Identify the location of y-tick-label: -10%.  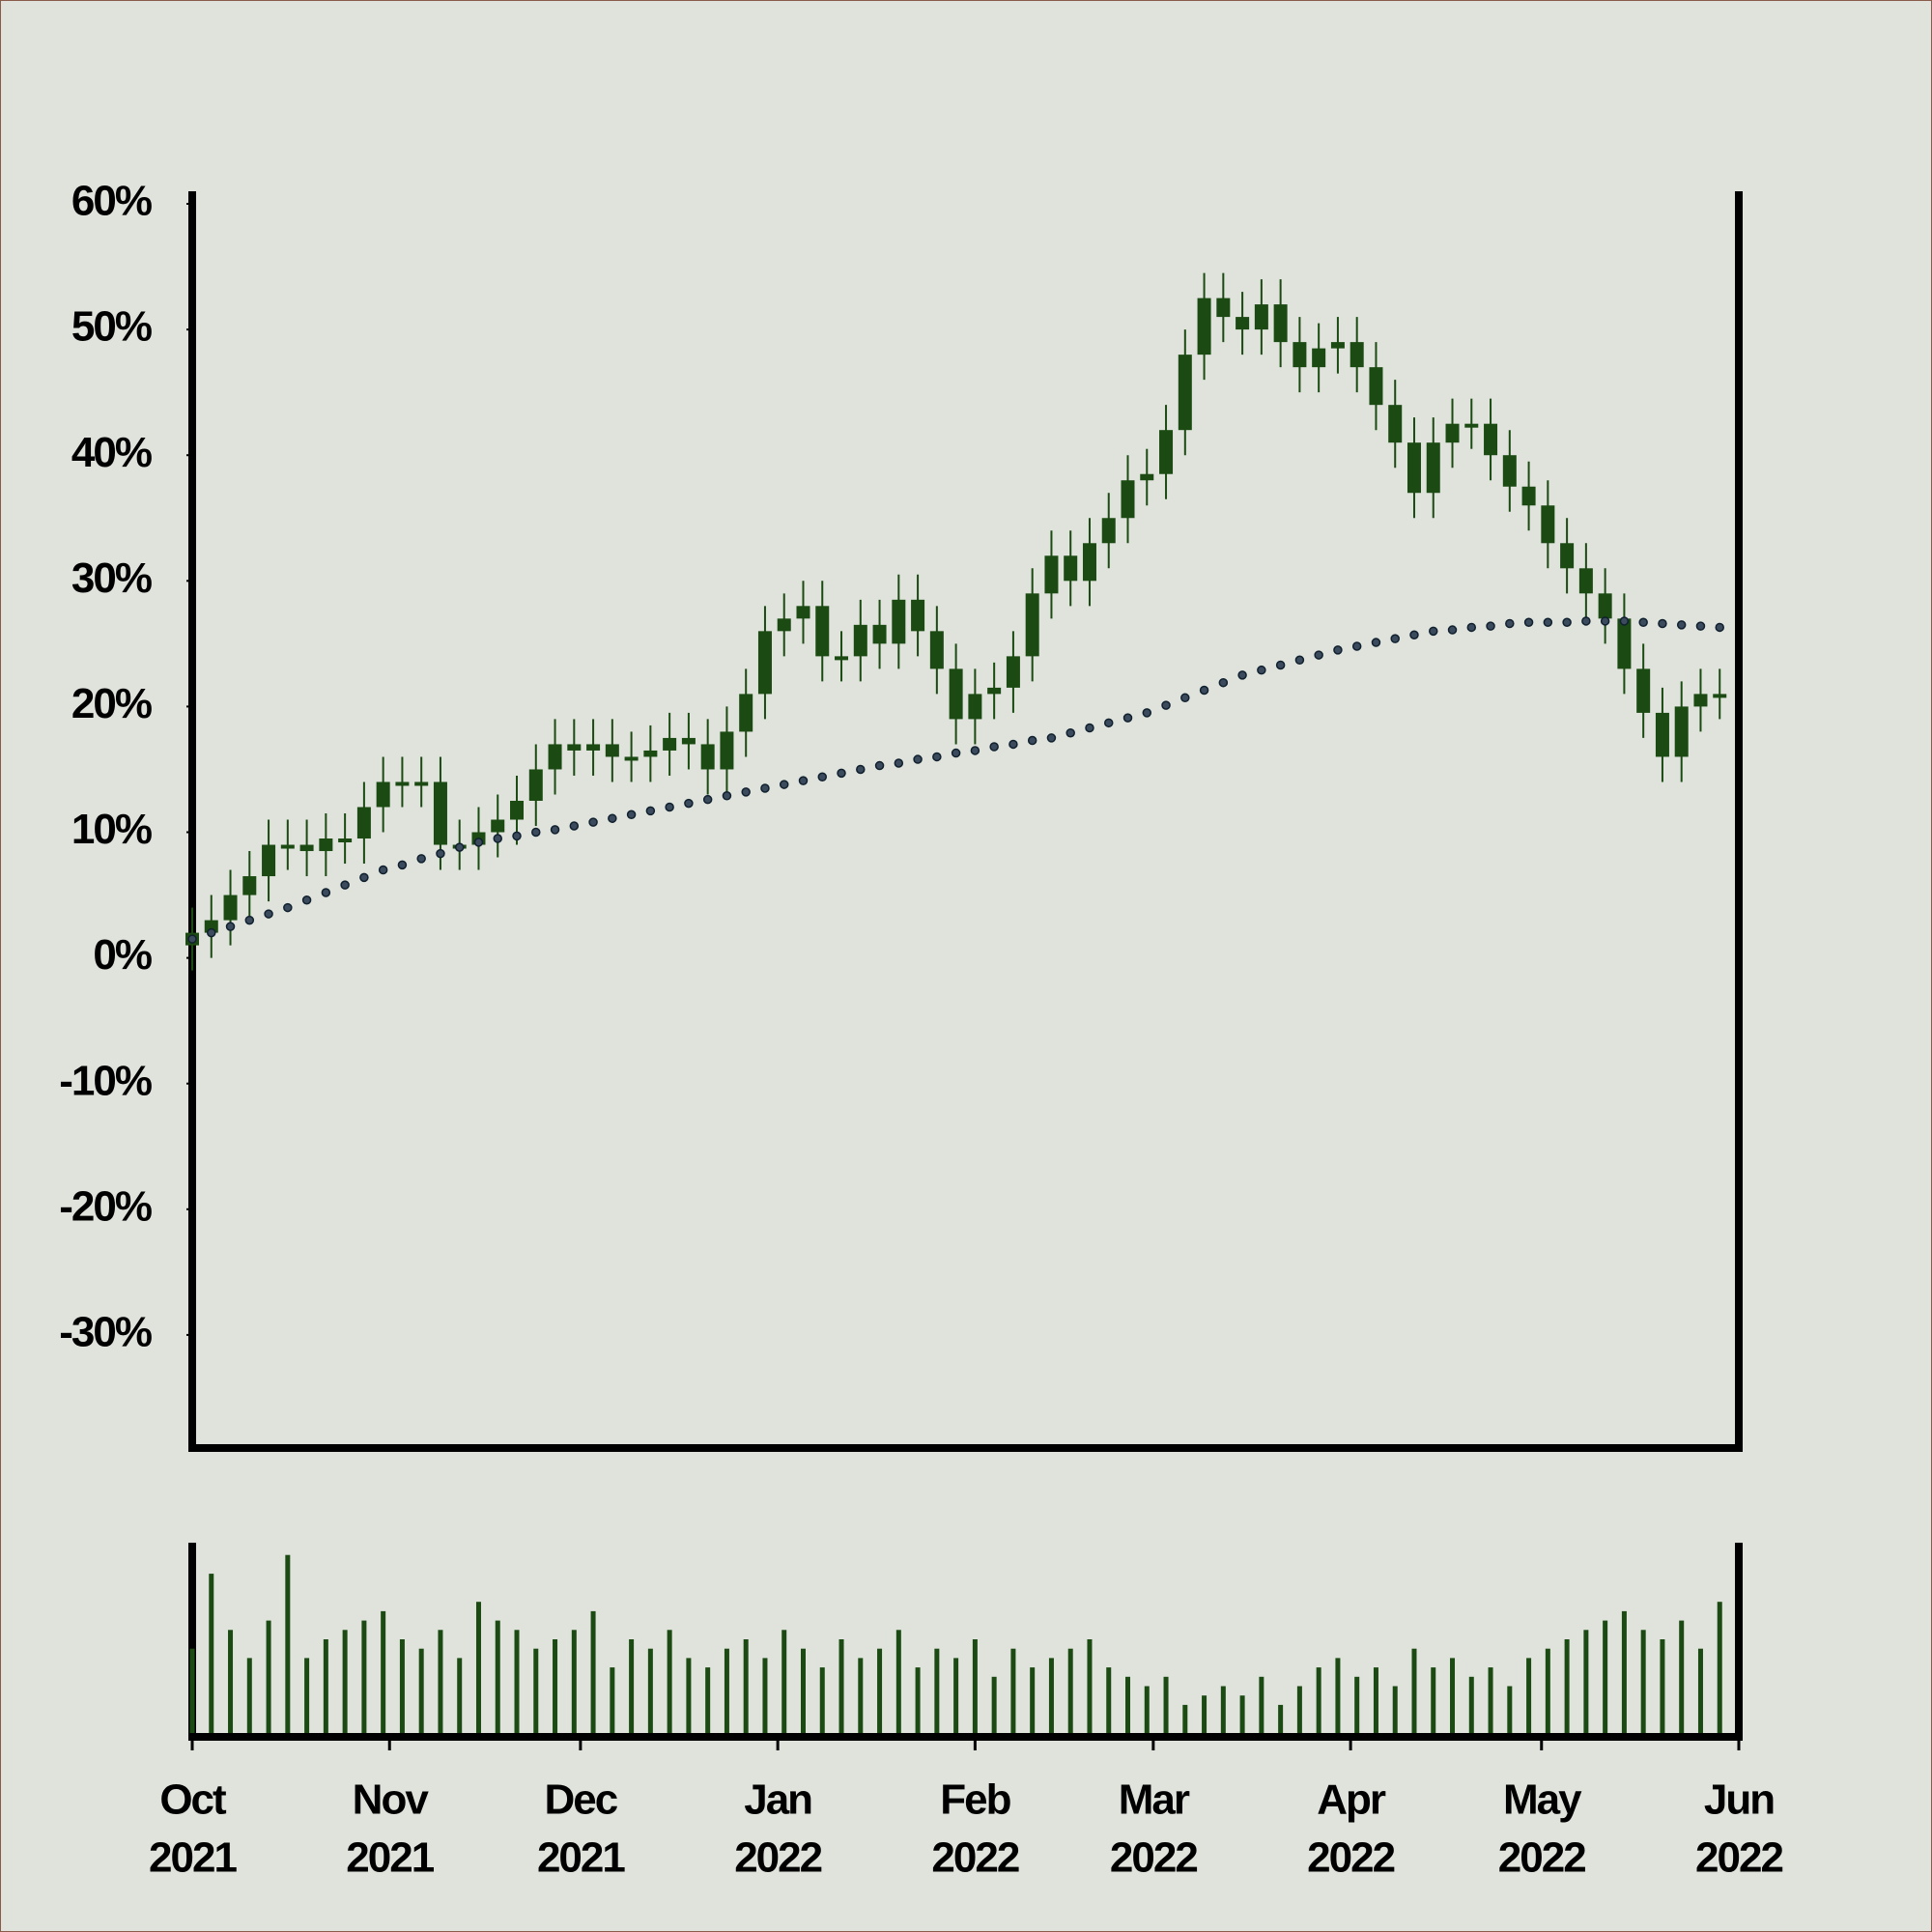
(105, 1080).